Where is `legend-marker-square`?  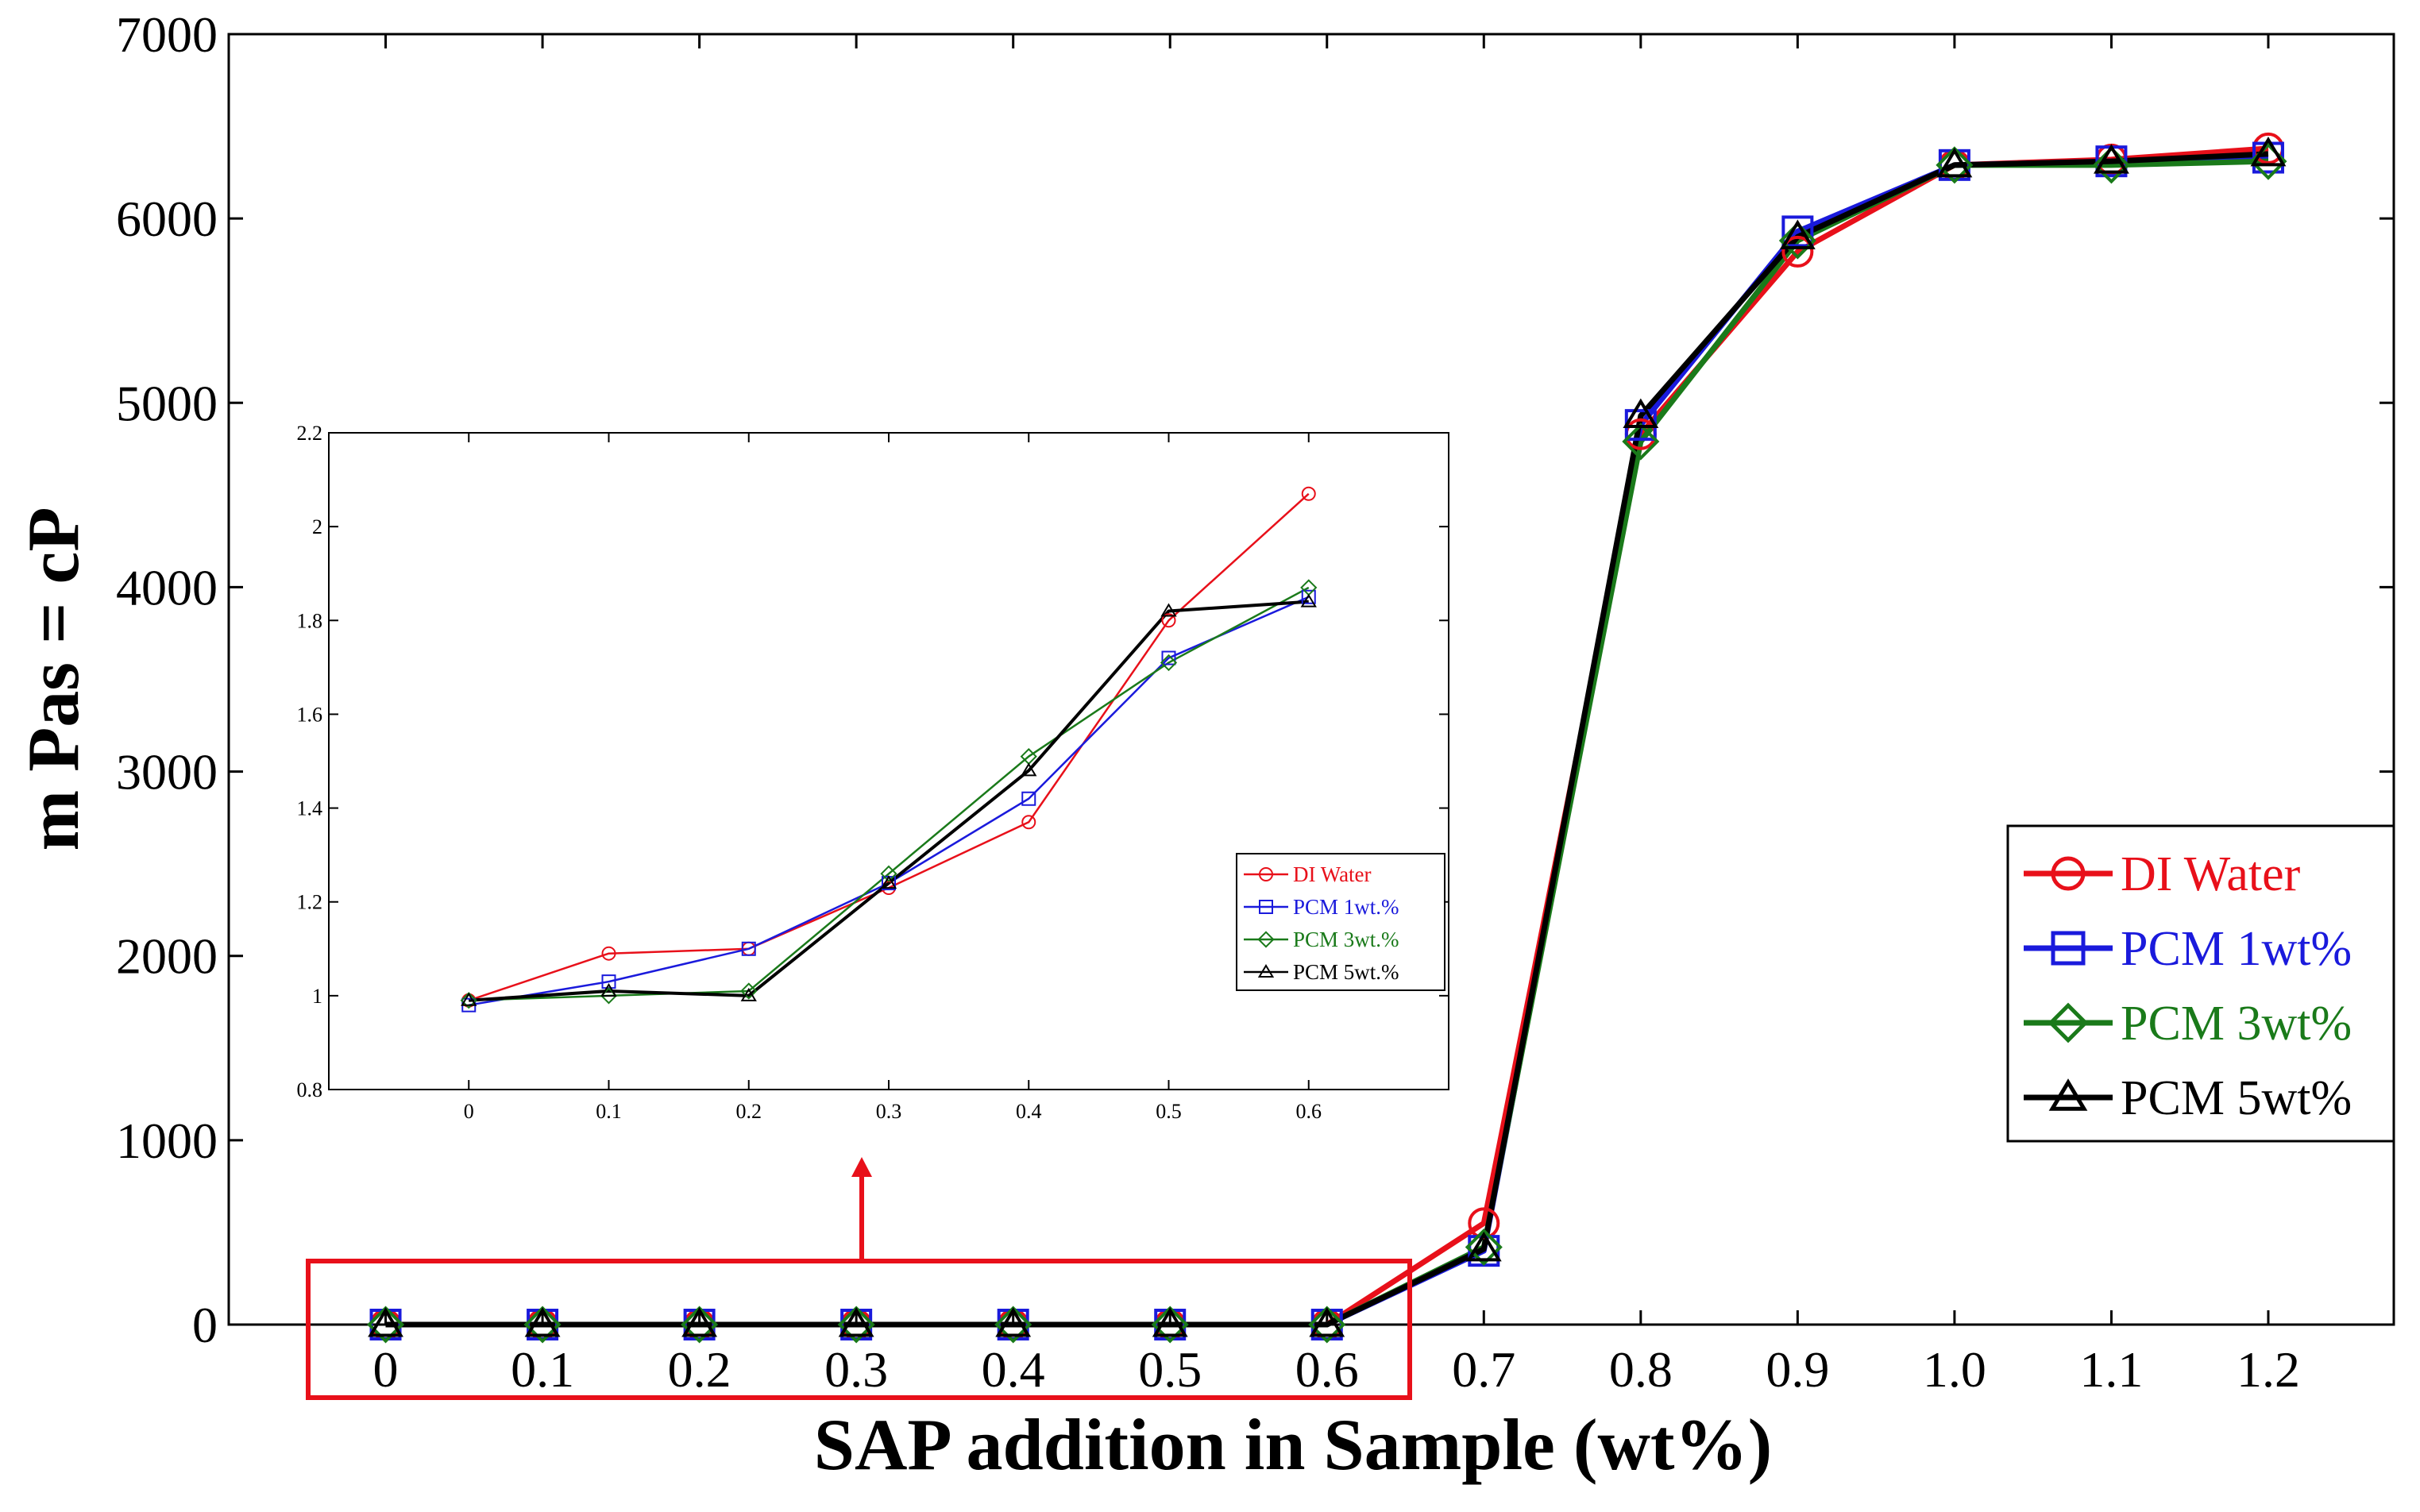 legend-marker-square is located at coordinates (2068, 948).